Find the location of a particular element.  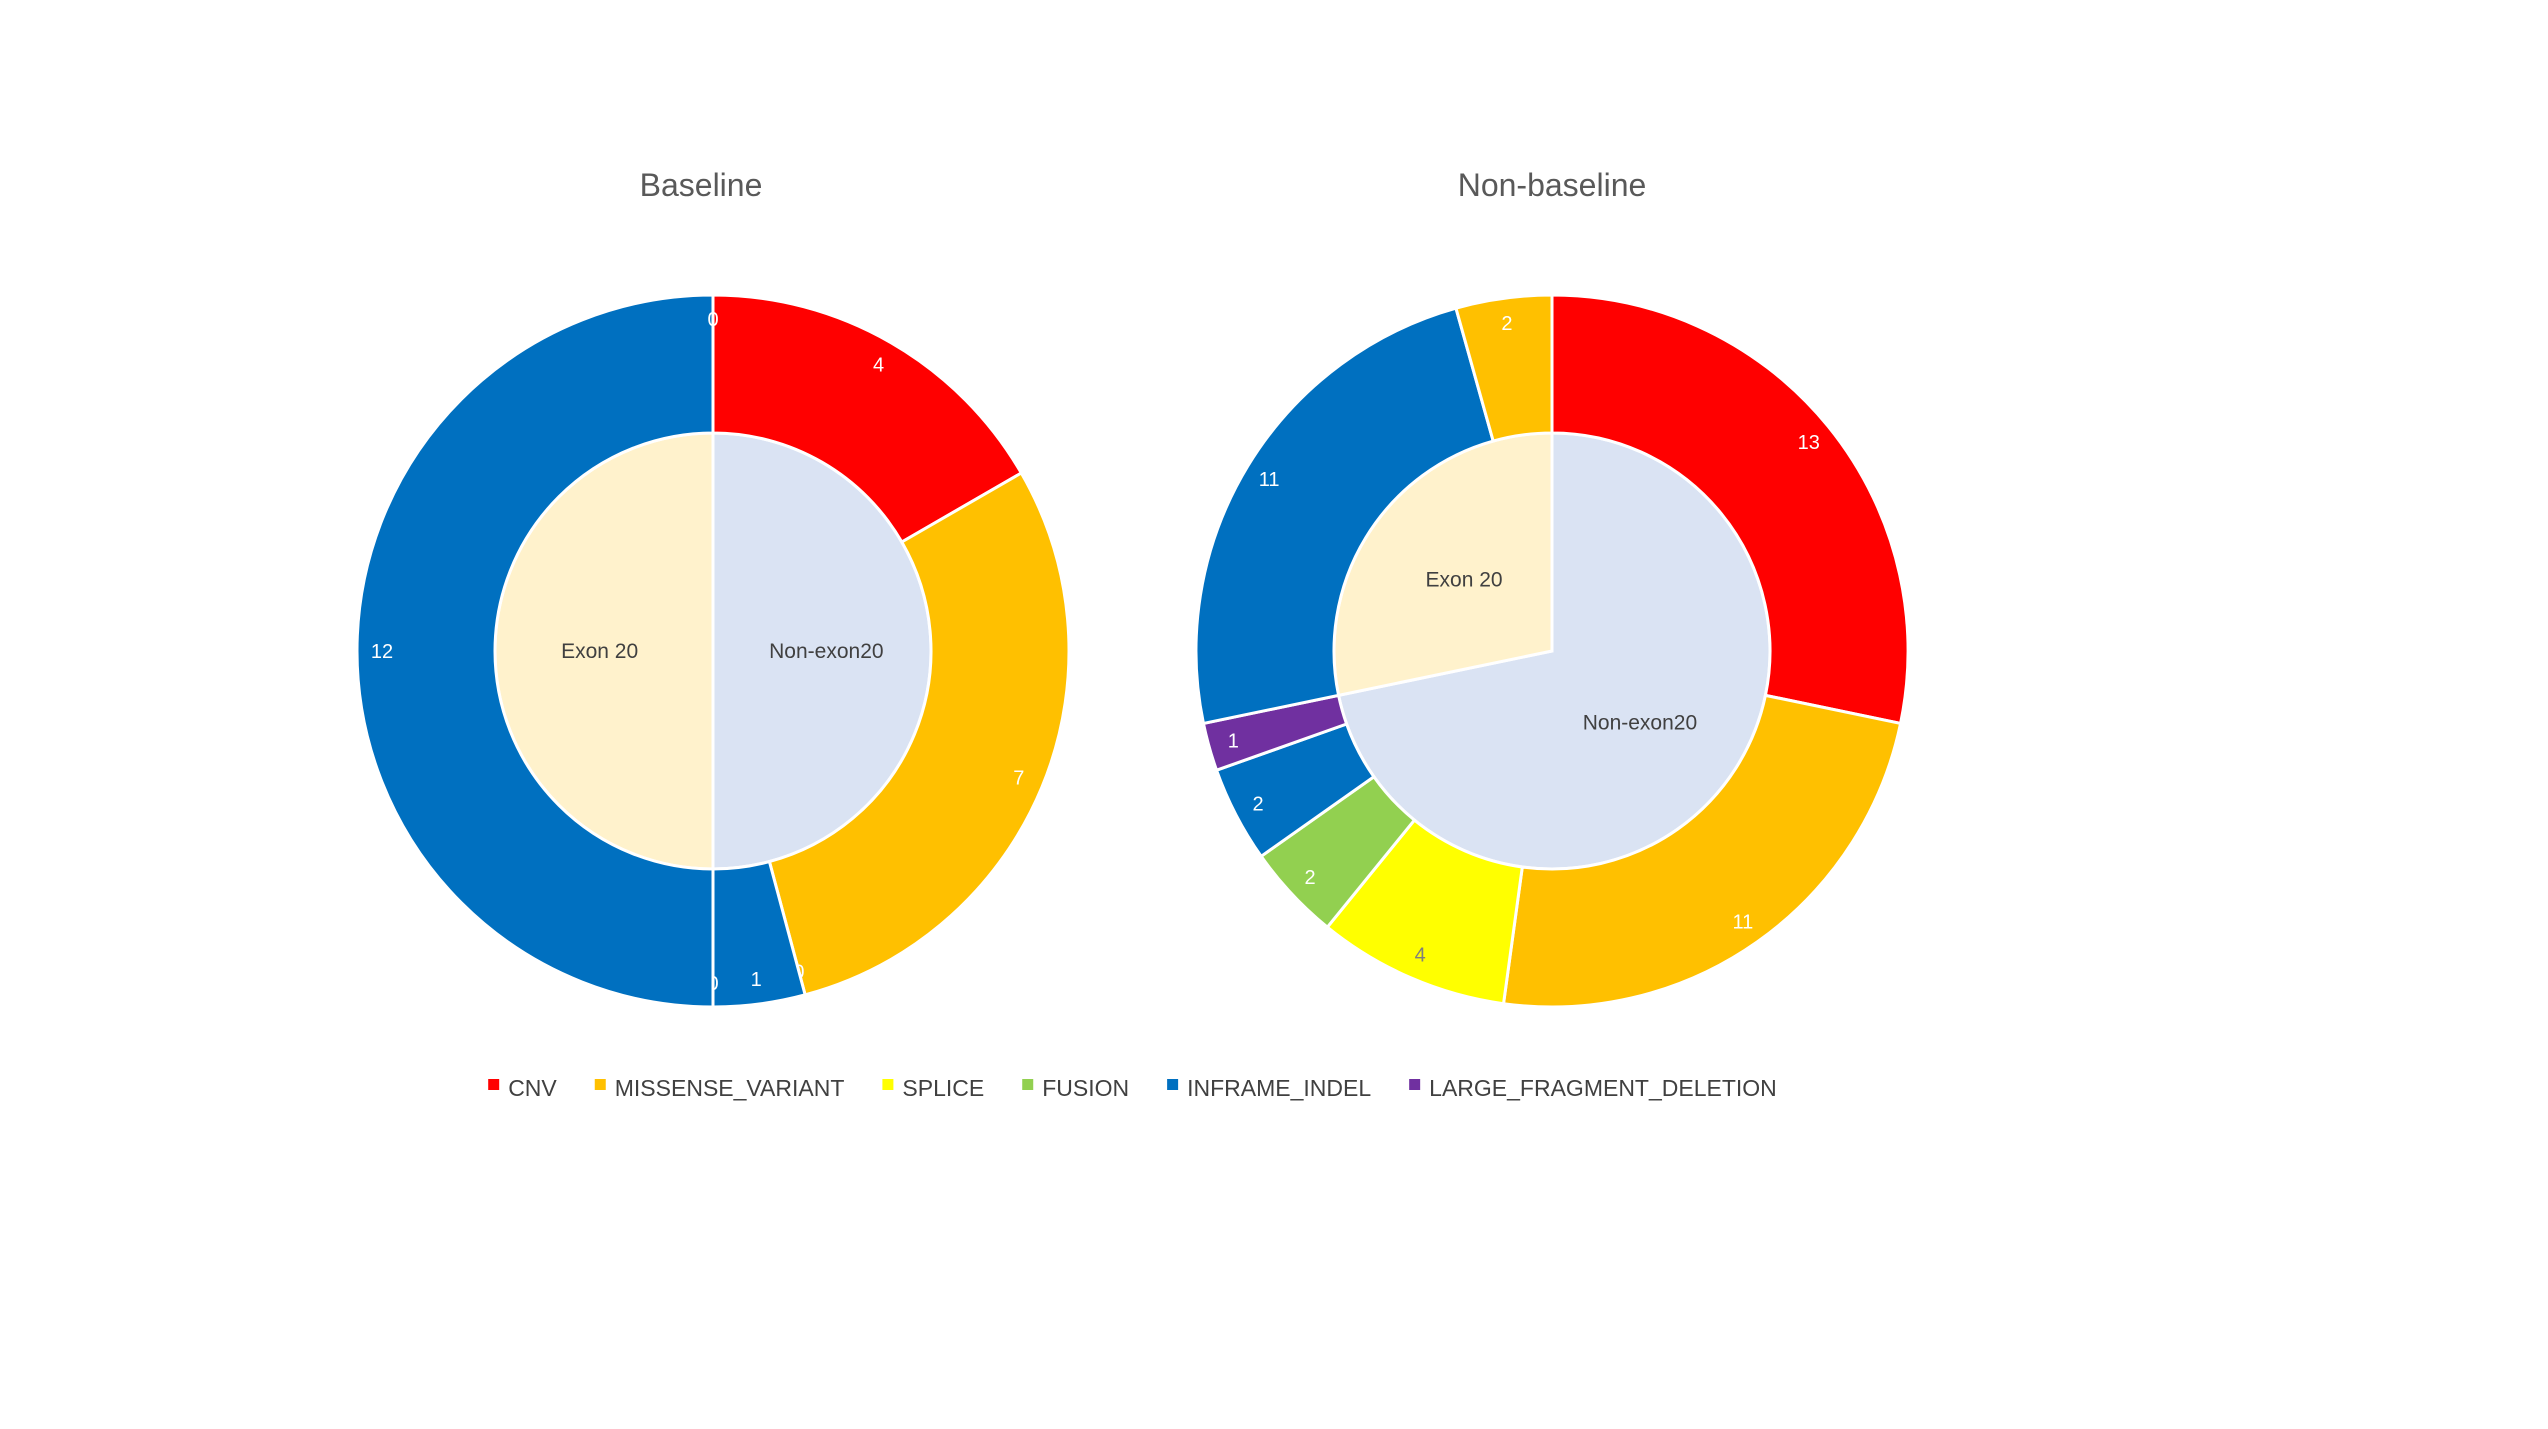

outer-slice-data-label: 13 is located at coordinates (1809, 443).